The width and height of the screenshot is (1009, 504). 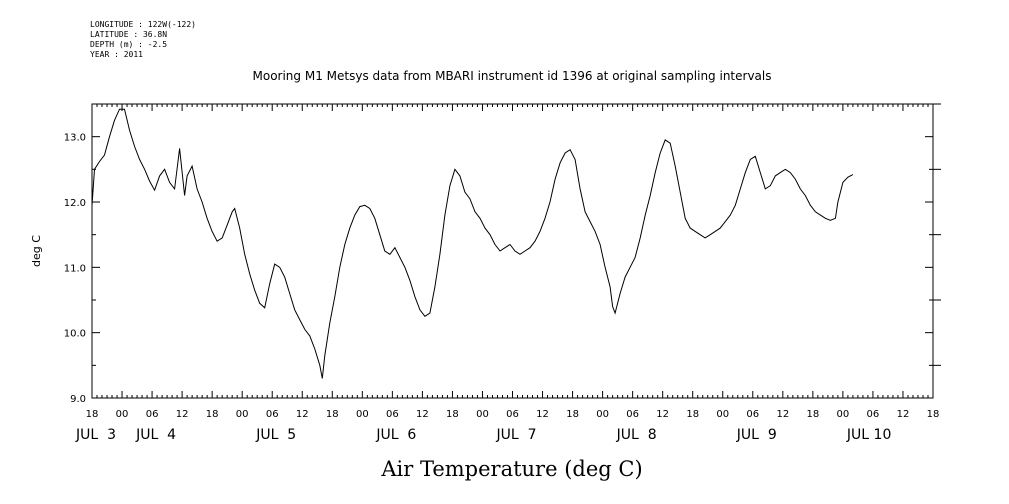 I want to click on y-axis-label: deg C, so click(x=36, y=251).